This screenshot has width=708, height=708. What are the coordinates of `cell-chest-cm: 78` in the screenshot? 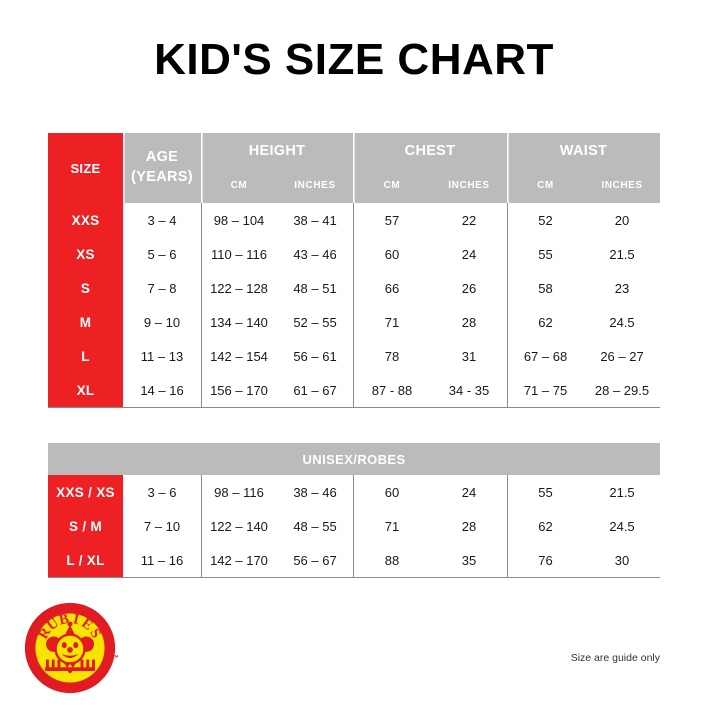 It's located at (392, 356).